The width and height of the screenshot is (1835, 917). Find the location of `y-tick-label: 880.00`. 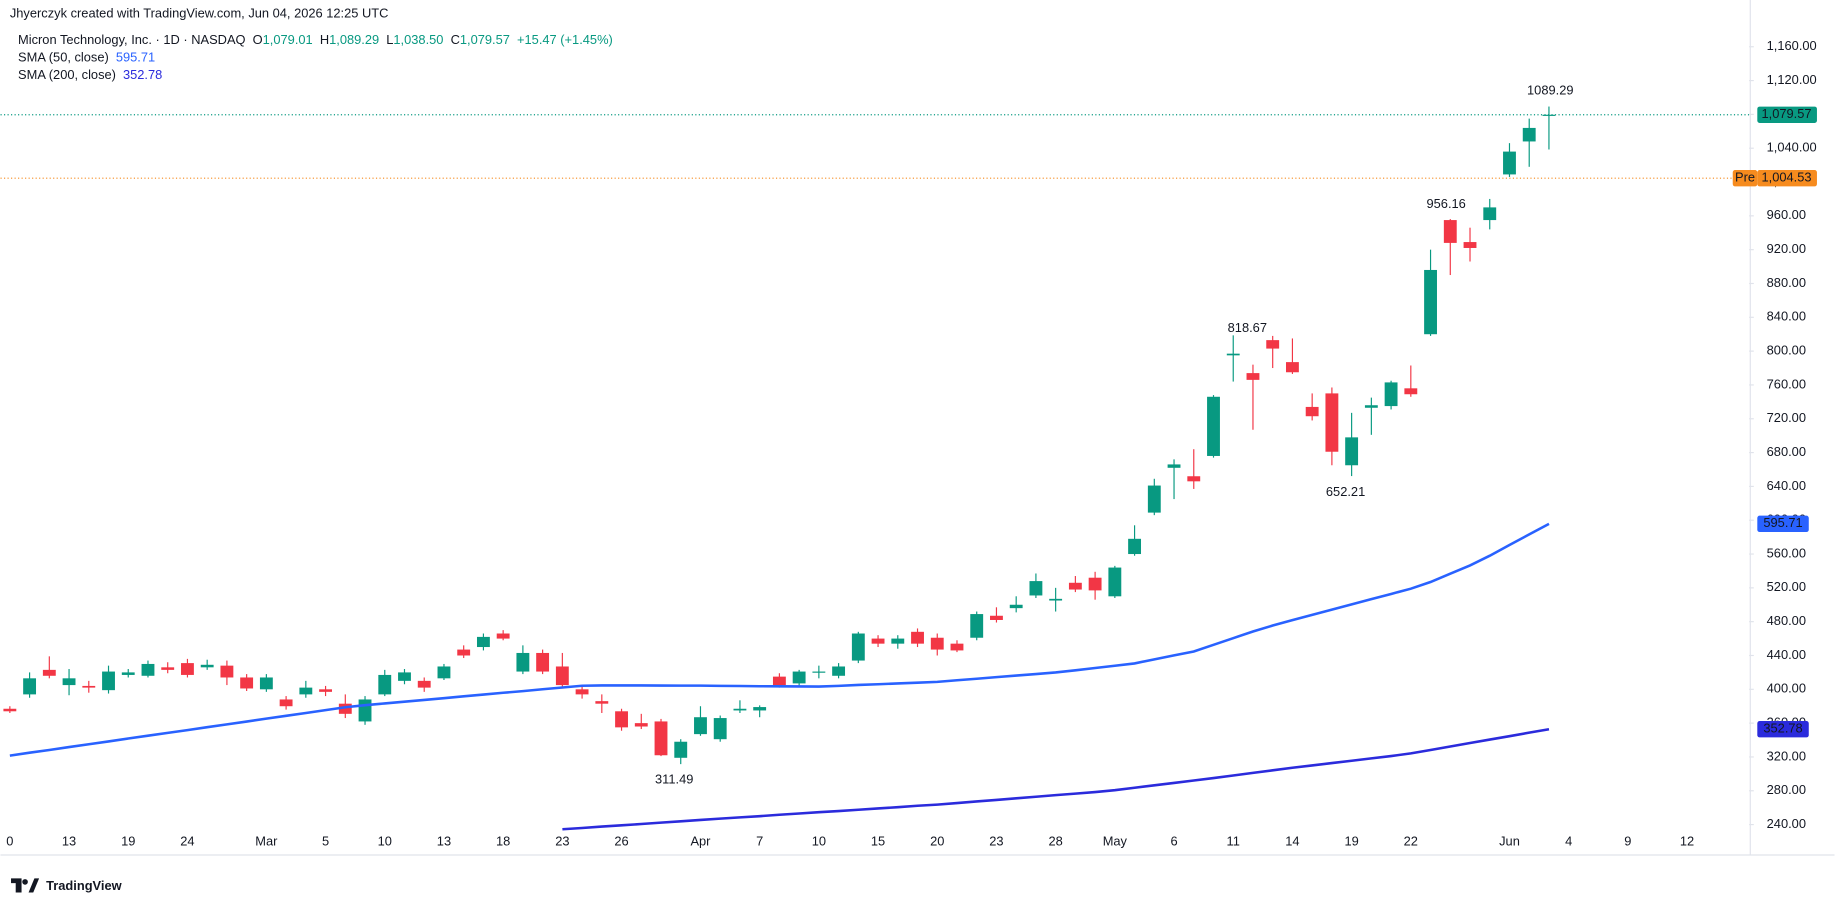

y-tick-label: 880.00 is located at coordinates (1786, 282).